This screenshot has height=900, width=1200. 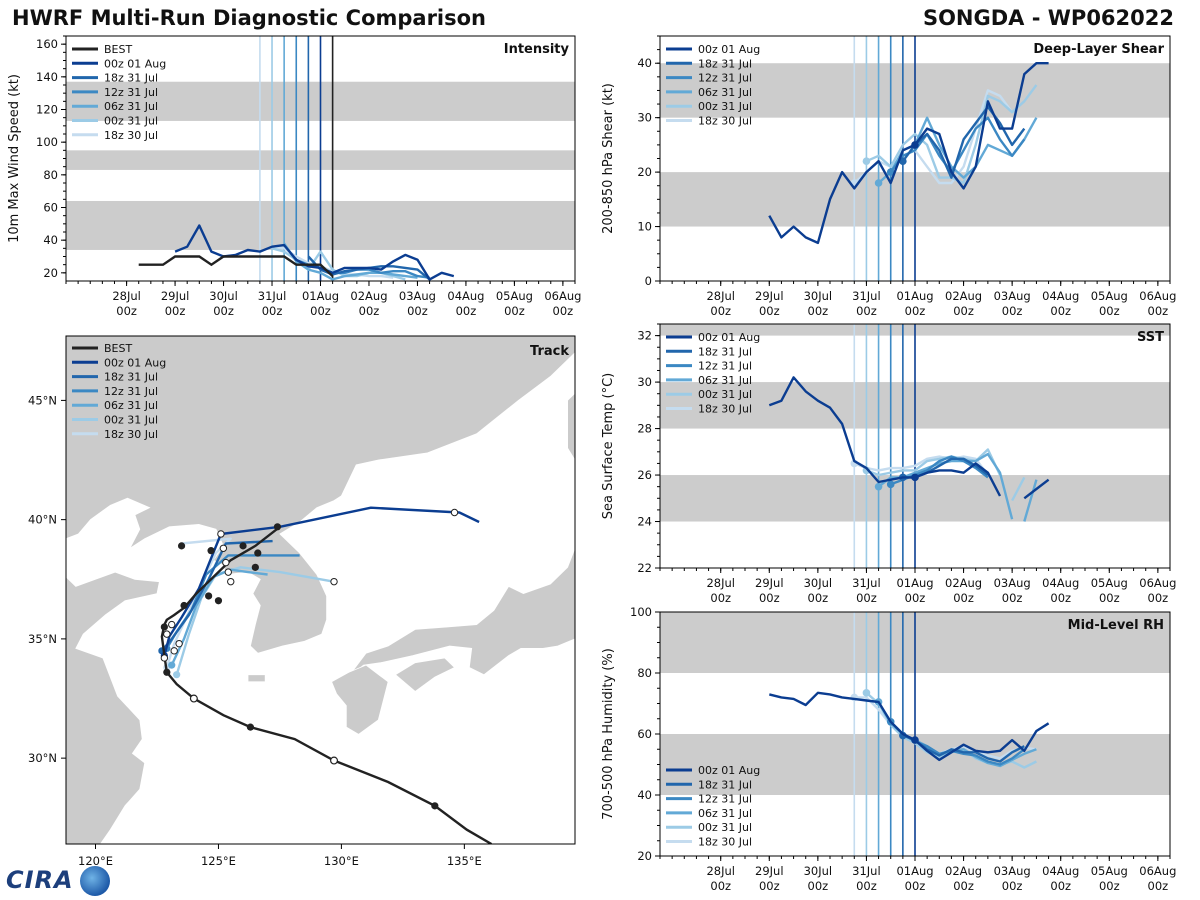 What do you see at coordinates (644, 568) in the screenshot?
I see `y-tick-label: 22` at bounding box center [644, 568].